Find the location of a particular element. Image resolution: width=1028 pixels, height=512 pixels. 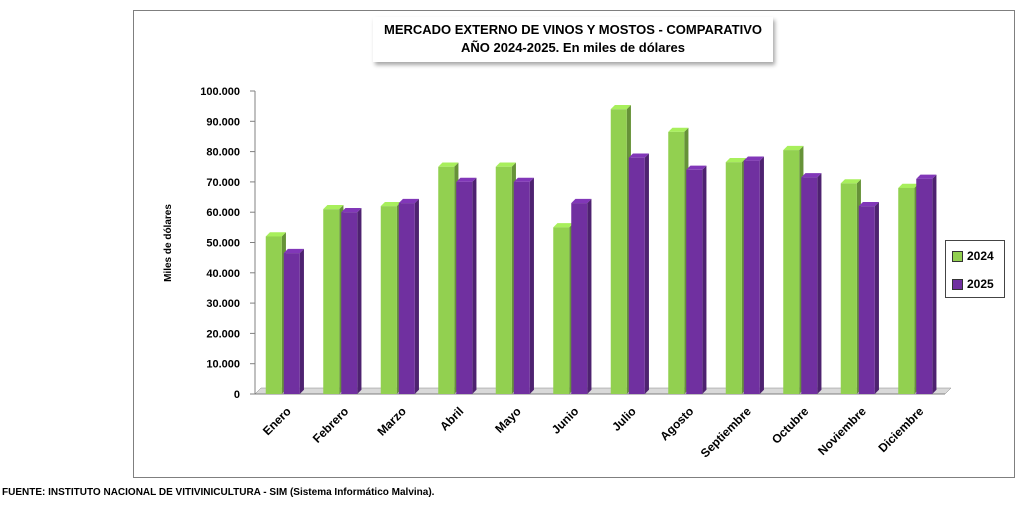

bar-front-2025-octubre is located at coordinates (809, 285).